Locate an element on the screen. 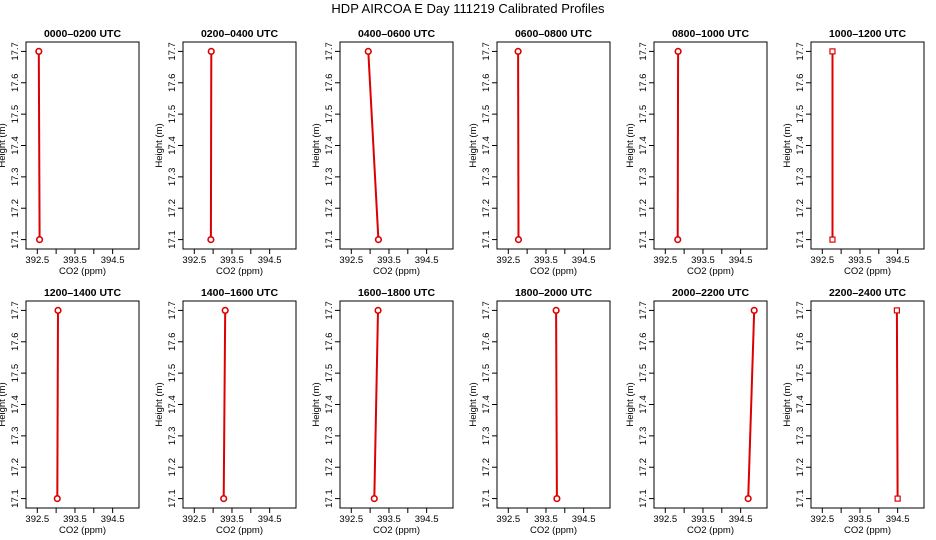 This screenshot has height=540, width=936. panel-title: 0800–1000 UTC is located at coordinates (710, 34).